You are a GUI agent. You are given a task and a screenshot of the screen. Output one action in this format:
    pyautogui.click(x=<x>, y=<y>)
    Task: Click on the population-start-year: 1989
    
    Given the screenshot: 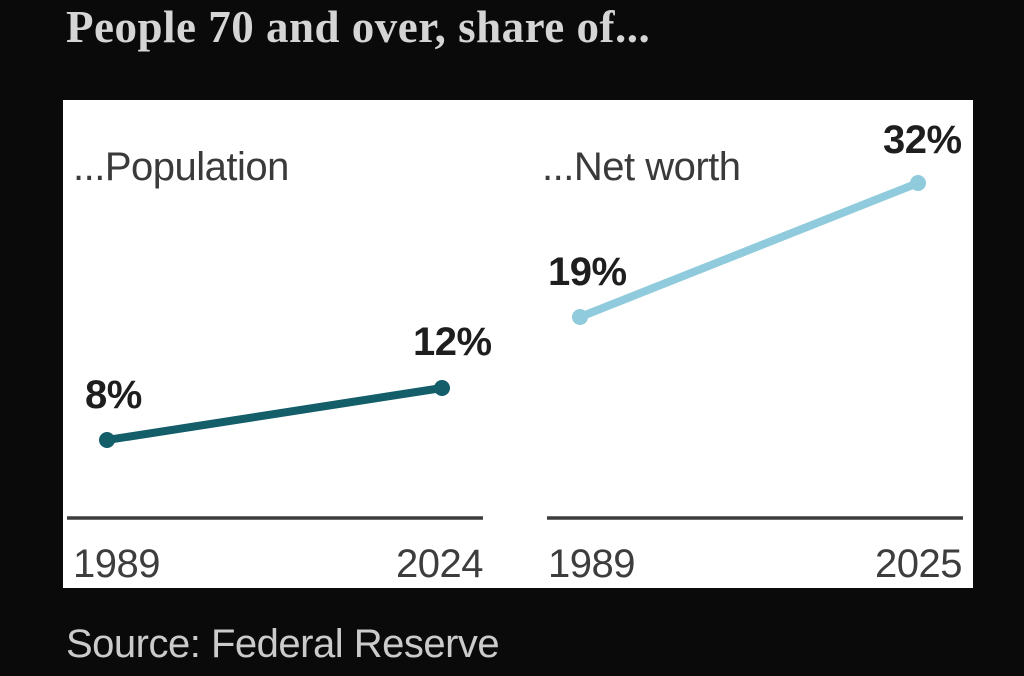 What is the action you would take?
    pyautogui.click(x=116, y=564)
    